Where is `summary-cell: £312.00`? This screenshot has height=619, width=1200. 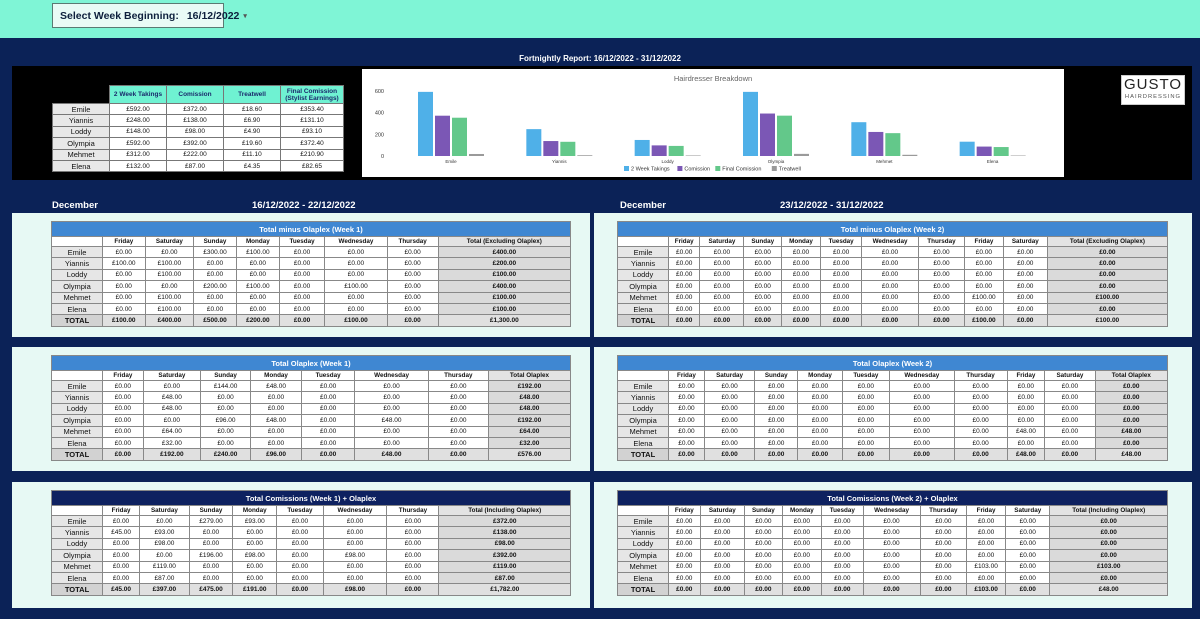
summary-cell: £312.00 is located at coordinates (138, 154).